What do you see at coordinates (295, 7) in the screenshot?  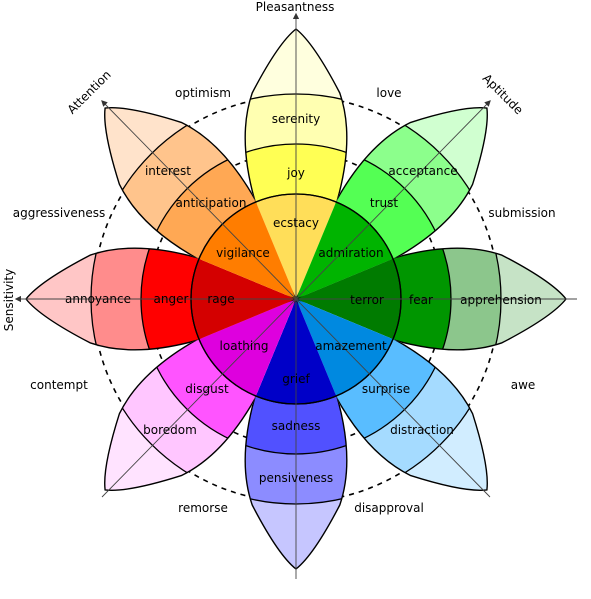 I see `axis-title-vertical: Pleasantness` at bounding box center [295, 7].